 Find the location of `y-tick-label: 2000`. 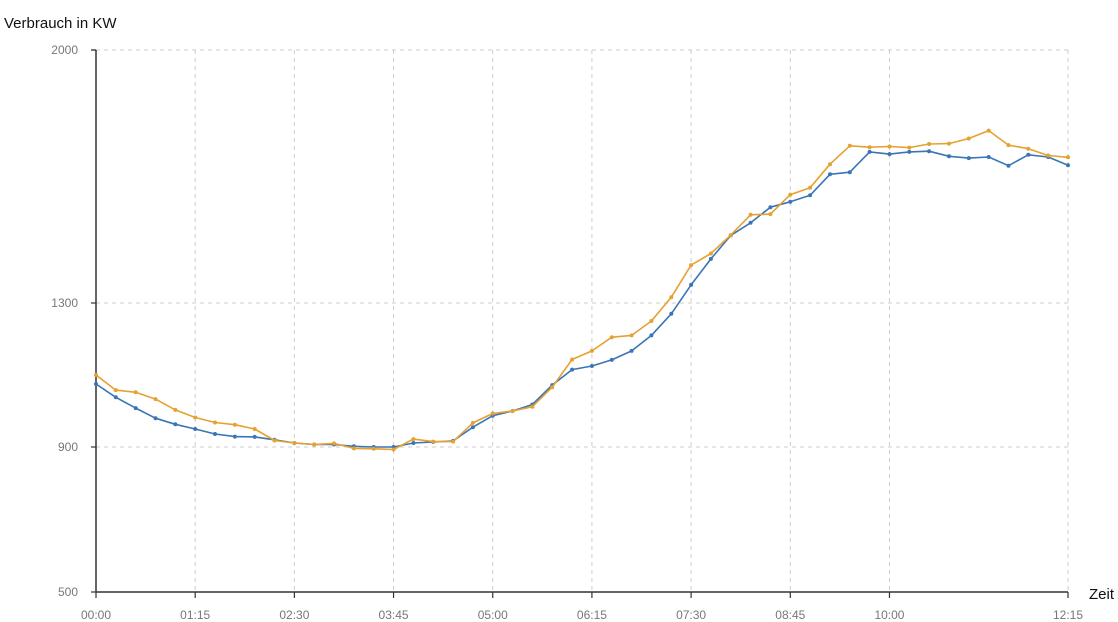

y-tick-label: 2000 is located at coordinates (64, 50).